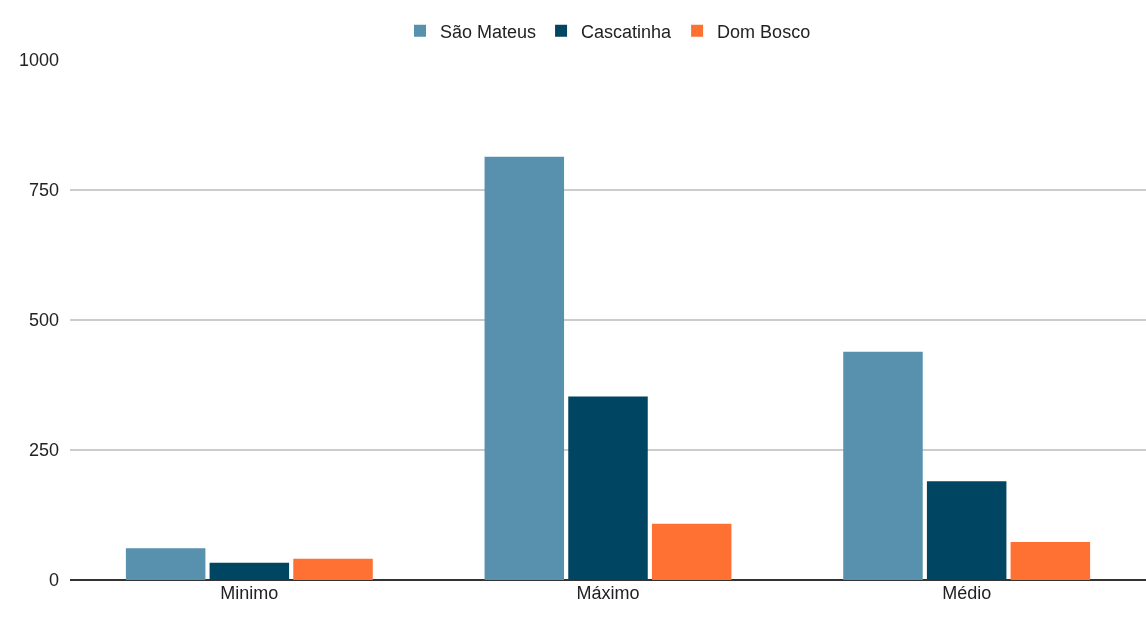  What do you see at coordinates (38, 60) in the screenshot?
I see `y-tick-label: 1000` at bounding box center [38, 60].